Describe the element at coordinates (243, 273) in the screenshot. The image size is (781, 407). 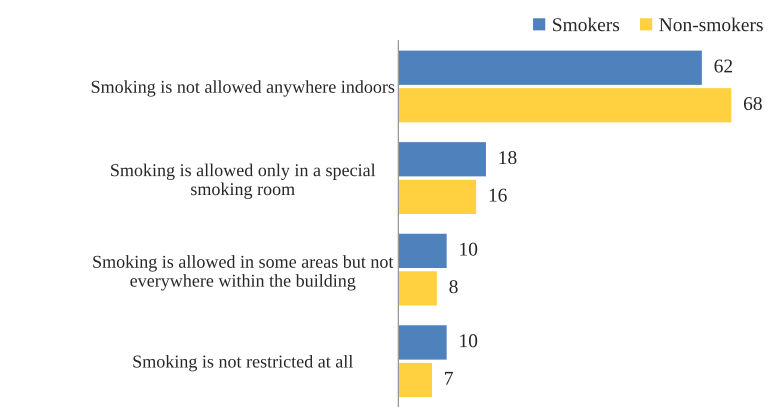
I see `y-tick-label: Smoking is allowed in some areas but not everywhere within the building` at that location.